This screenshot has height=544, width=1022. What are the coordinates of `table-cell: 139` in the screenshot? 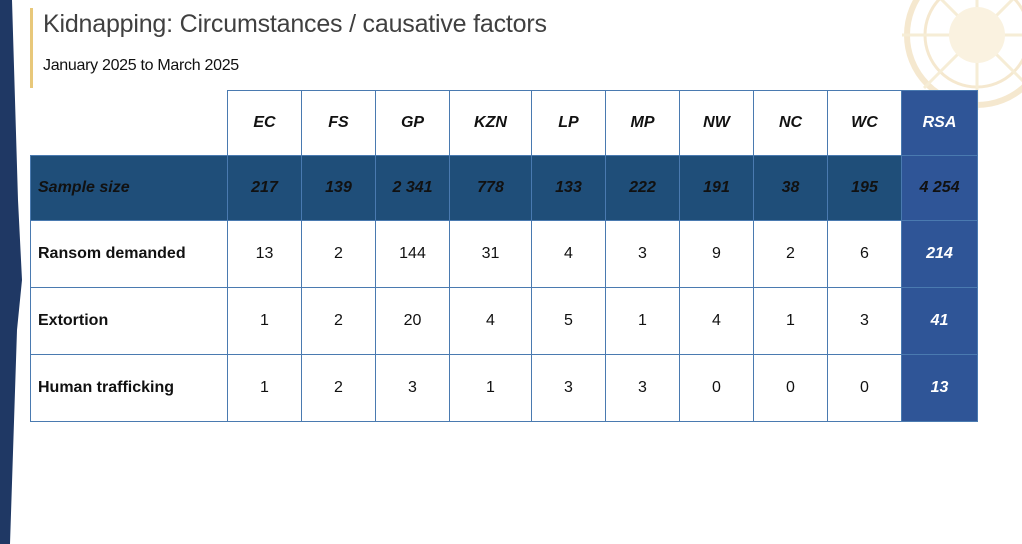 It's located at (338, 188).